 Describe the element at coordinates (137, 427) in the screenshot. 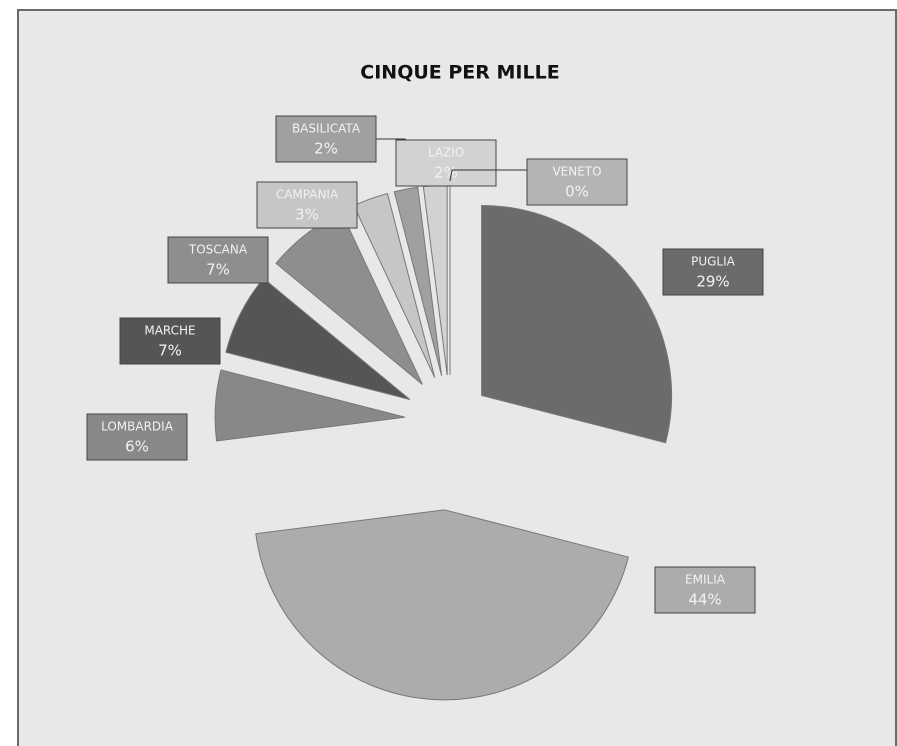

I see `slice-label: LOMBARDIA` at that location.